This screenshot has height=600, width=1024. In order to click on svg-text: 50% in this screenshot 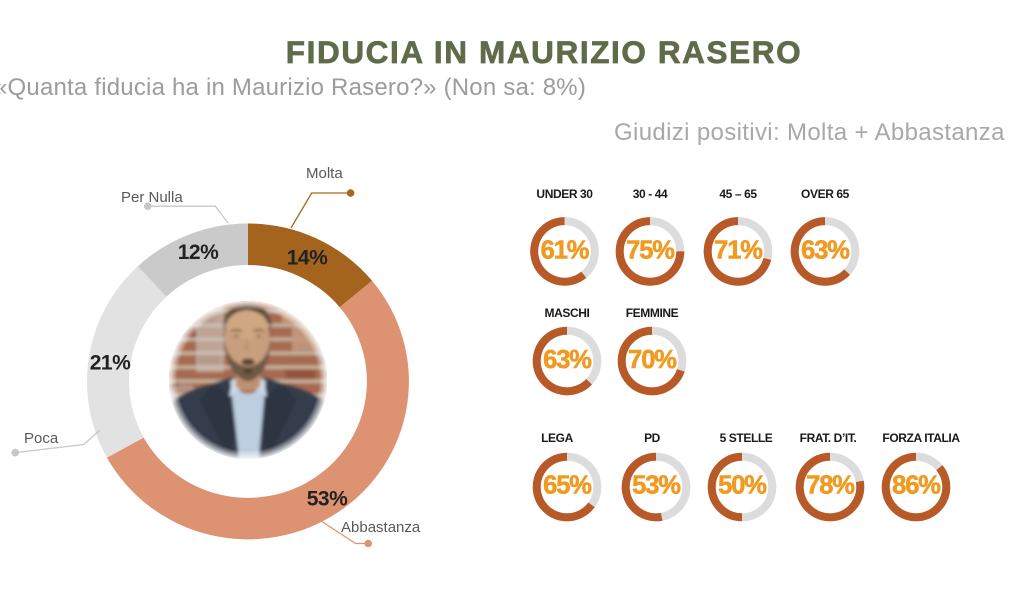, I will do `click(742, 486)`.